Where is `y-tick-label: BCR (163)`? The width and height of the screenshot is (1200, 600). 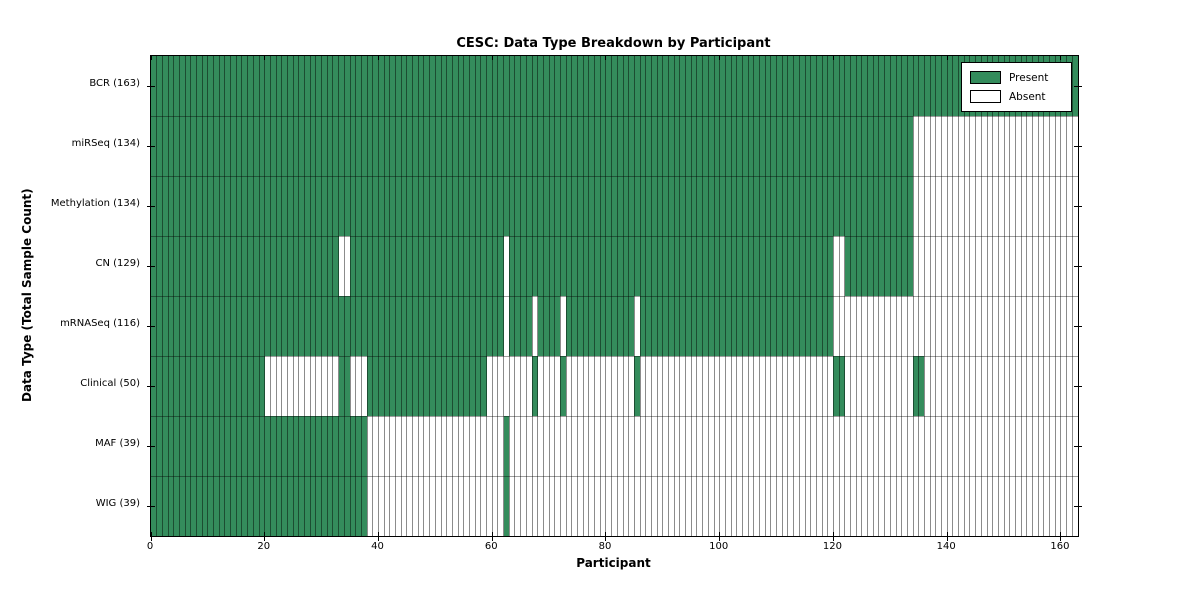
y-tick-label: BCR (163) is located at coordinates (114, 83).